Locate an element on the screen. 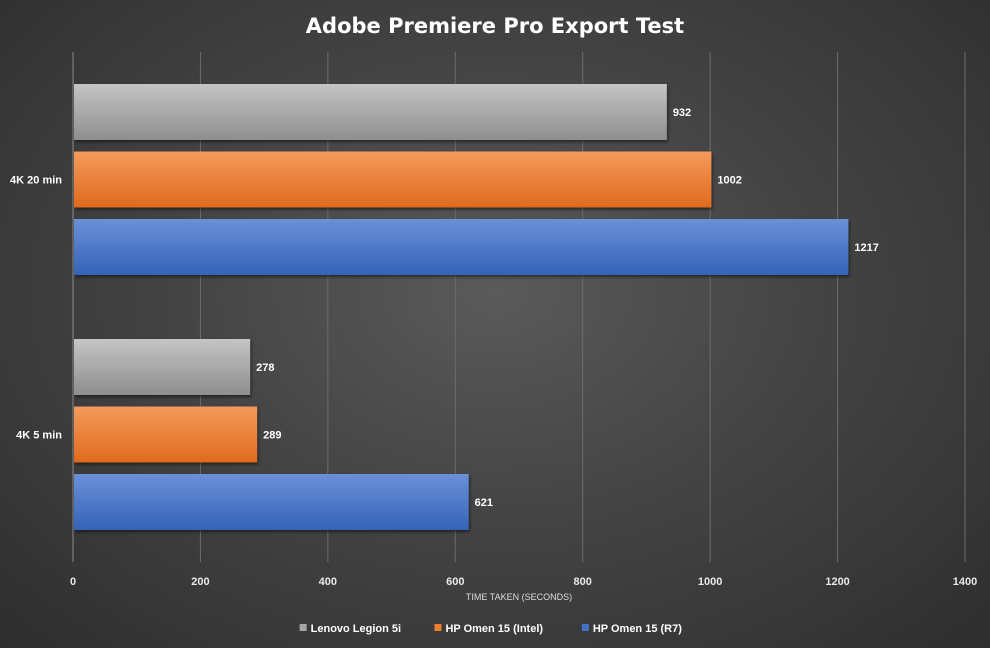  category-label: 4K 5 min is located at coordinates (39, 436).